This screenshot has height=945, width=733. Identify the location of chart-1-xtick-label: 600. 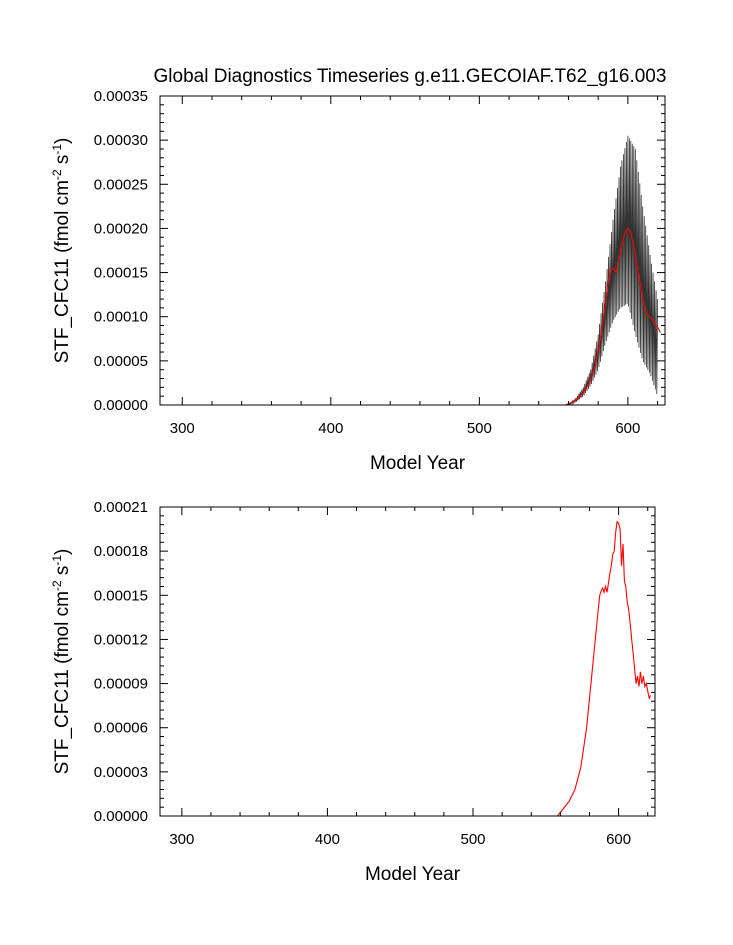
(618, 839).